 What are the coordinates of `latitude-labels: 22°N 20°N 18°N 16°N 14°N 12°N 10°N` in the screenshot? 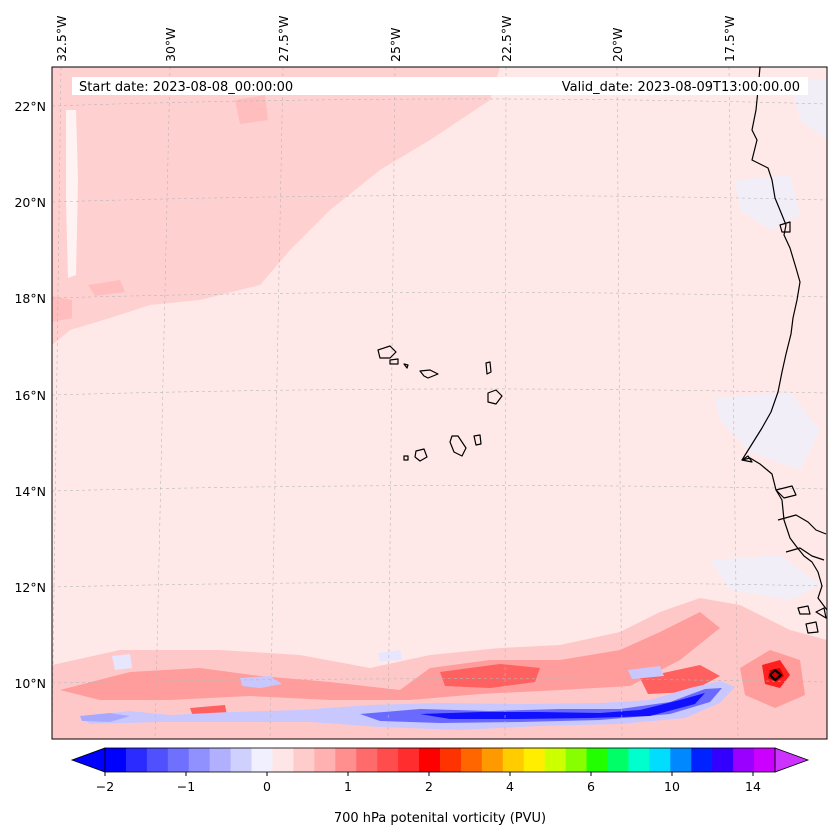 It's located at (30, 395).